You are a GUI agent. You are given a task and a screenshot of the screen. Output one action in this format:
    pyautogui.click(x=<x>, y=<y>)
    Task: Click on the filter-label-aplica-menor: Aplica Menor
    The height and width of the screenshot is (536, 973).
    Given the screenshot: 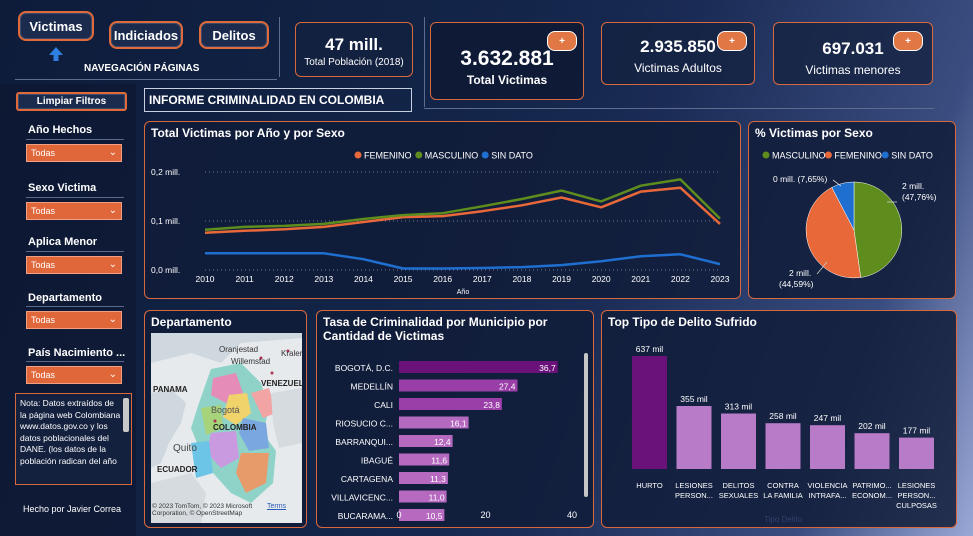 What is the action you would take?
    pyautogui.click(x=63, y=242)
    